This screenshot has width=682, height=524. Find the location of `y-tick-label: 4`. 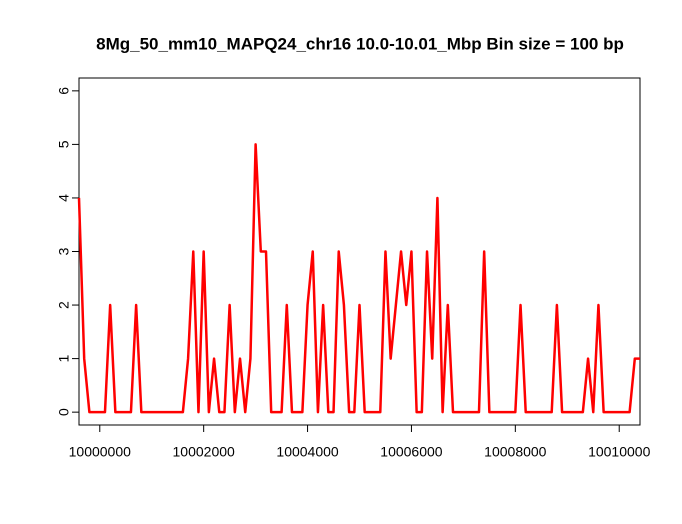

y-tick-label: 4 is located at coordinates (64, 198).